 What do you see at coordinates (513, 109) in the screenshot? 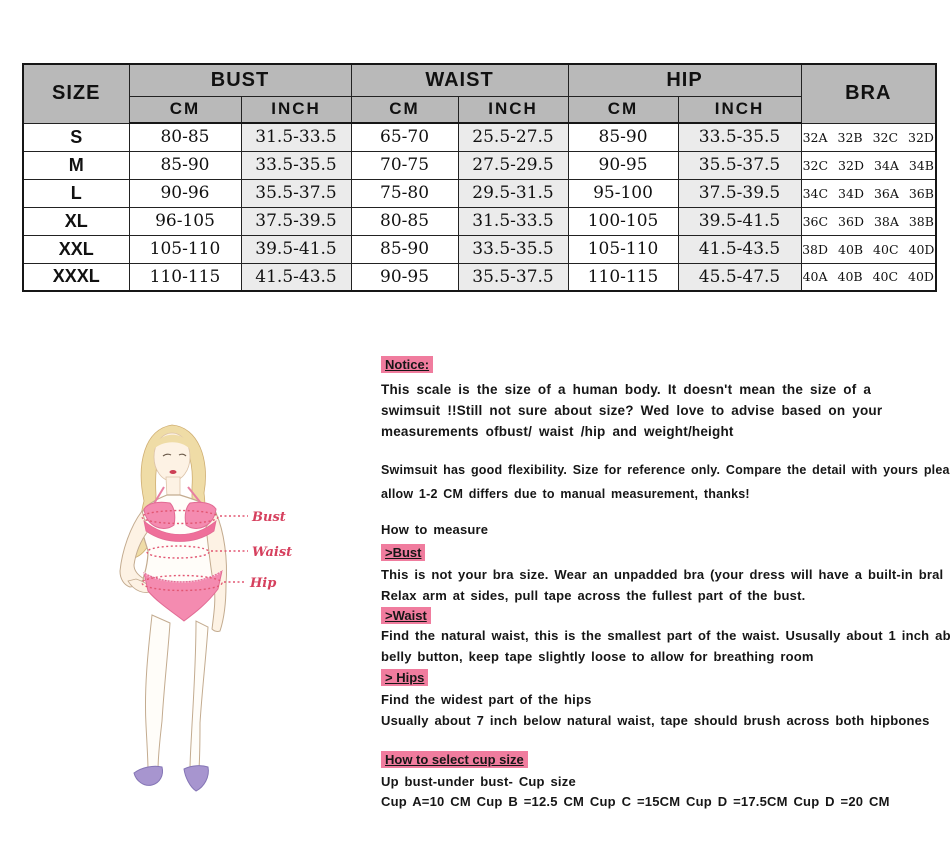
I see `subheader-waist-inch: INCH` at bounding box center [513, 109].